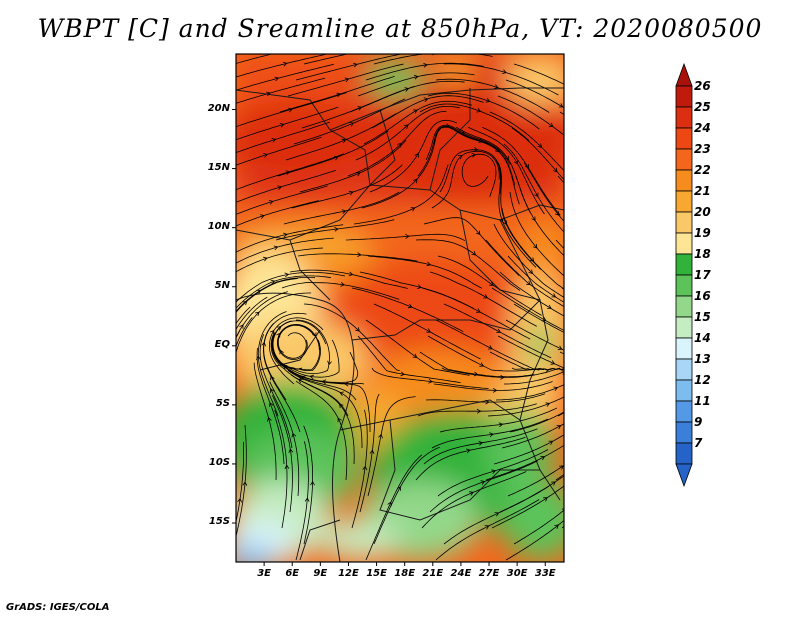 The width and height of the screenshot is (800, 618). I want to click on lon-label: 18E, so click(405, 573).